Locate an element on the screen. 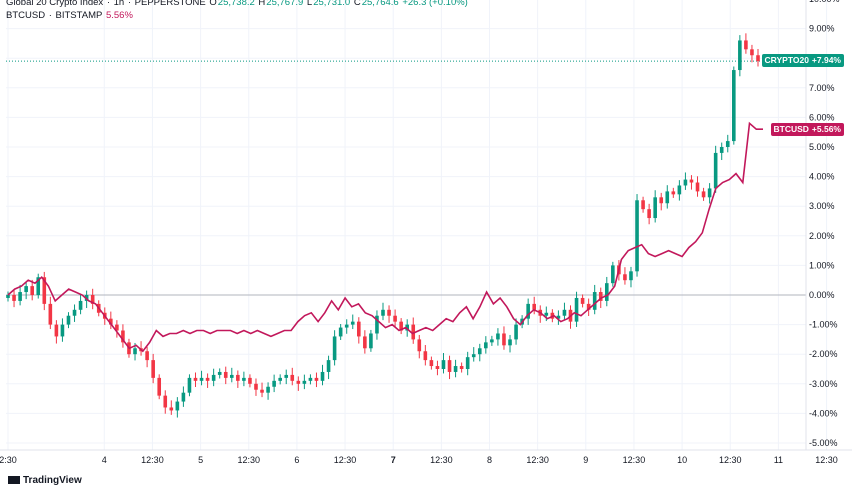 The height and width of the screenshot is (486, 852). y-tick-label: -5.00% is located at coordinates (823, 443).